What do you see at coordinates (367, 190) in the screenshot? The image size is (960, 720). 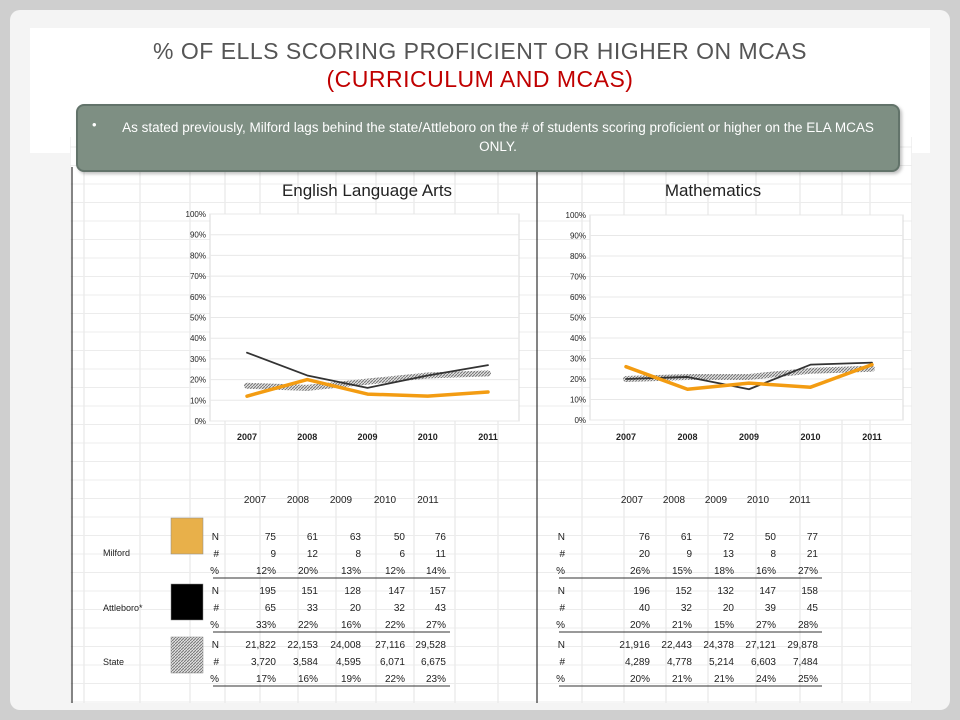 I see `ela-chart-title: English Language Arts` at bounding box center [367, 190].